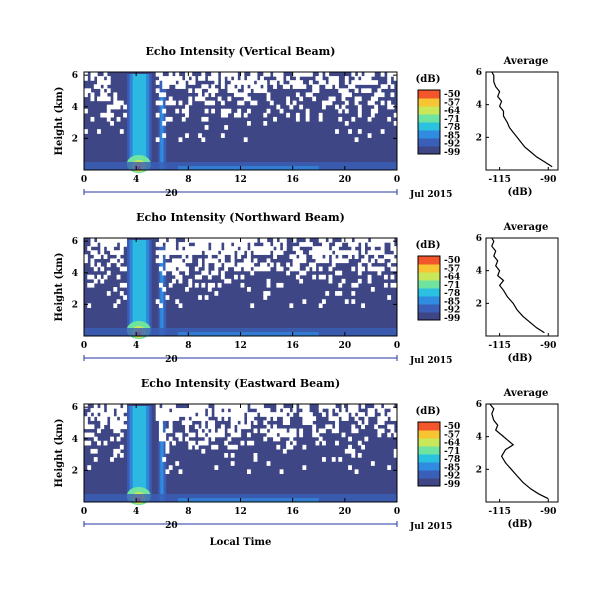  Describe the element at coordinates (452, 435) in the screenshot. I see `colorbar-tick-label: -57` at that location.